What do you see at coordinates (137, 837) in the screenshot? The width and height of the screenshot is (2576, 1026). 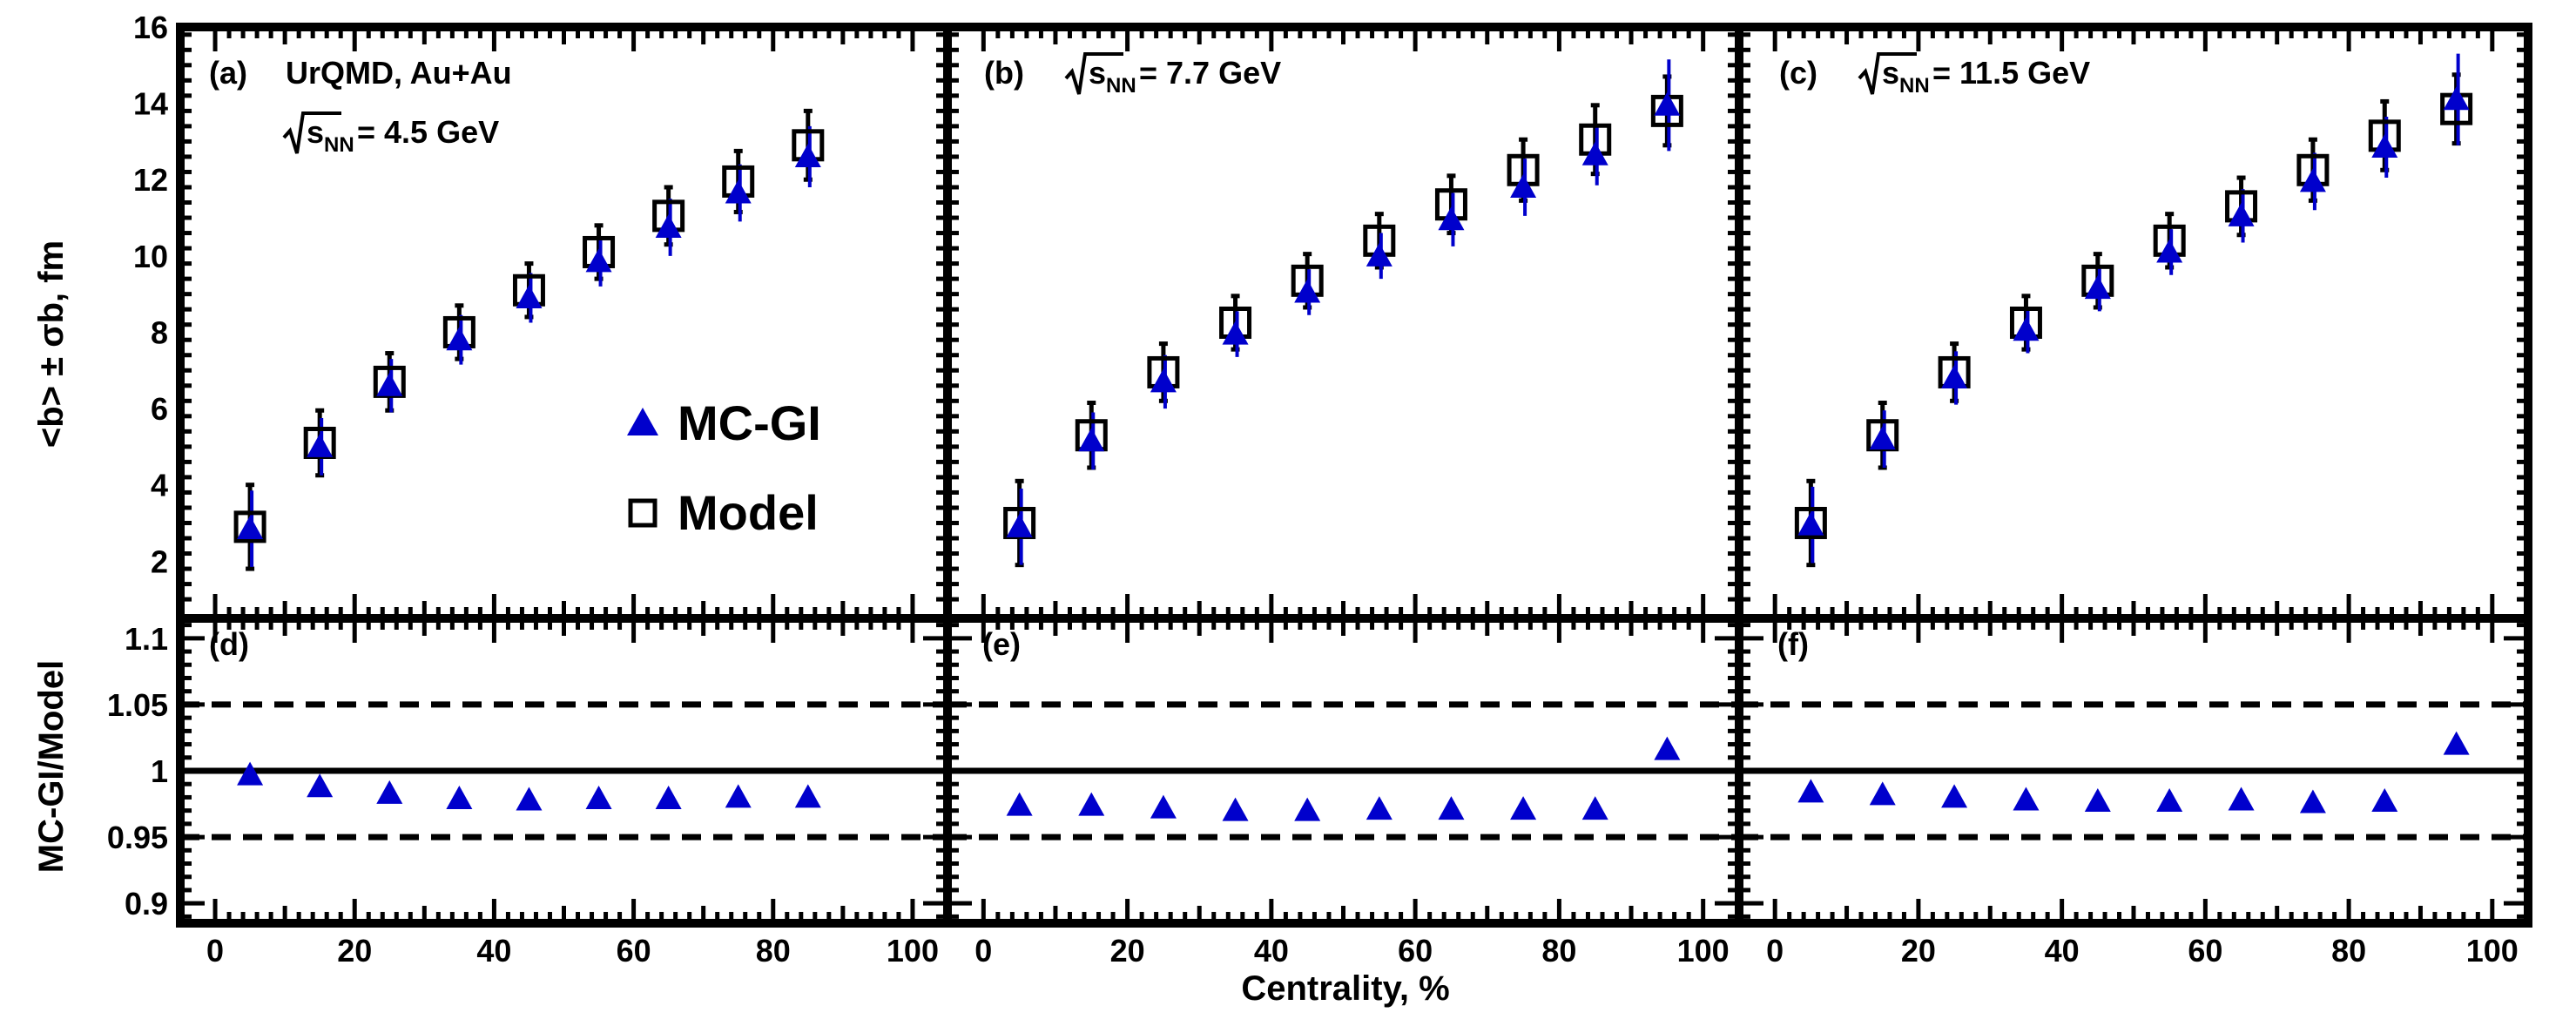 I see `panel-d-ytick-label: 0.95` at bounding box center [137, 837].